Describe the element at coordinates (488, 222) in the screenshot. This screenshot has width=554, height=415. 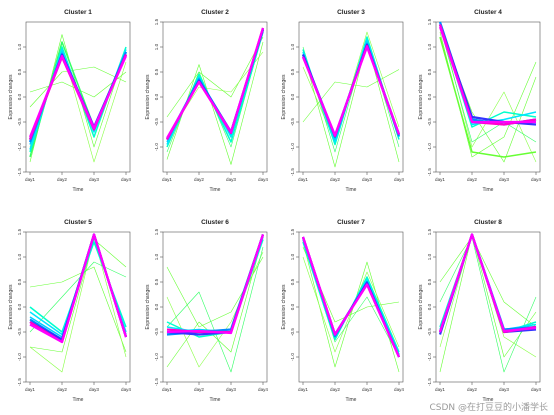
I see `panel-title: Cluster 8` at that location.